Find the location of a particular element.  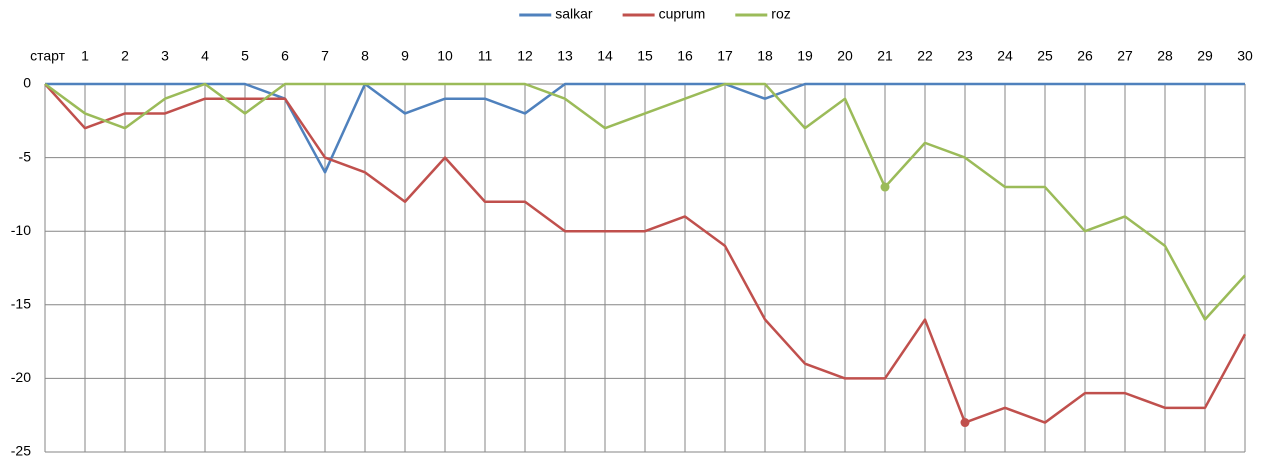

x-tick-label: 29 is located at coordinates (1205, 56).